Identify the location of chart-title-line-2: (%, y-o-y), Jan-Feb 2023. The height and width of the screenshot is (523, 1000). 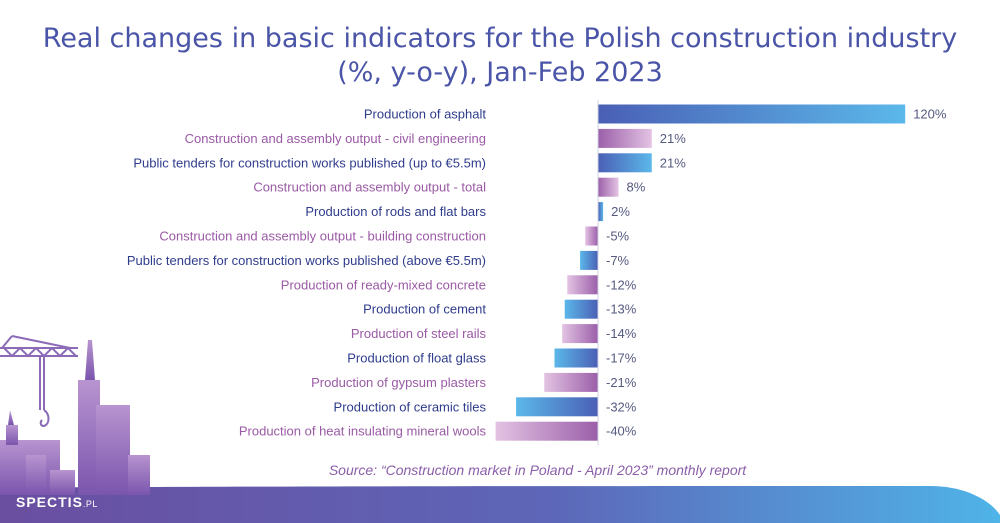
(500, 72).